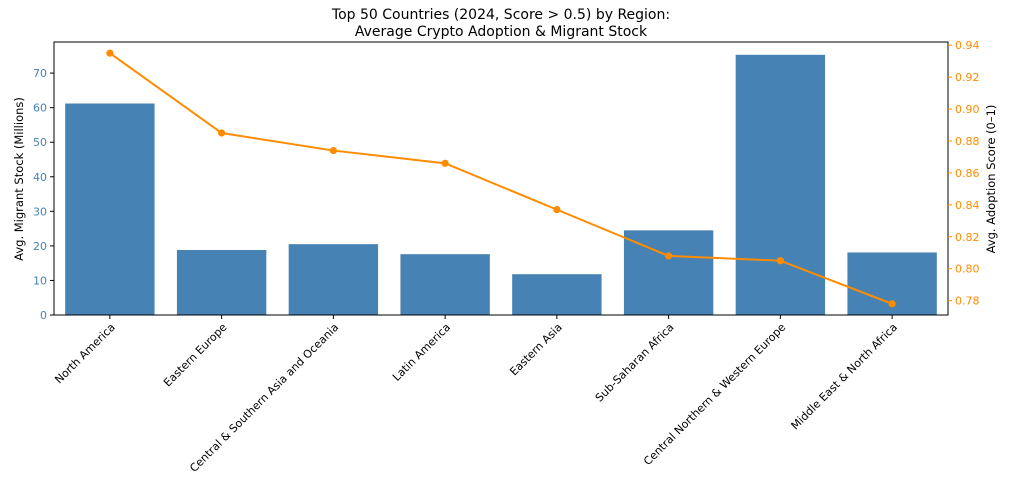 The image size is (1012, 495). What do you see at coordinates (536, 350) in the screenshot?
I see `x-tick-label: Eastern Asia` at bounding box center [536, 350].